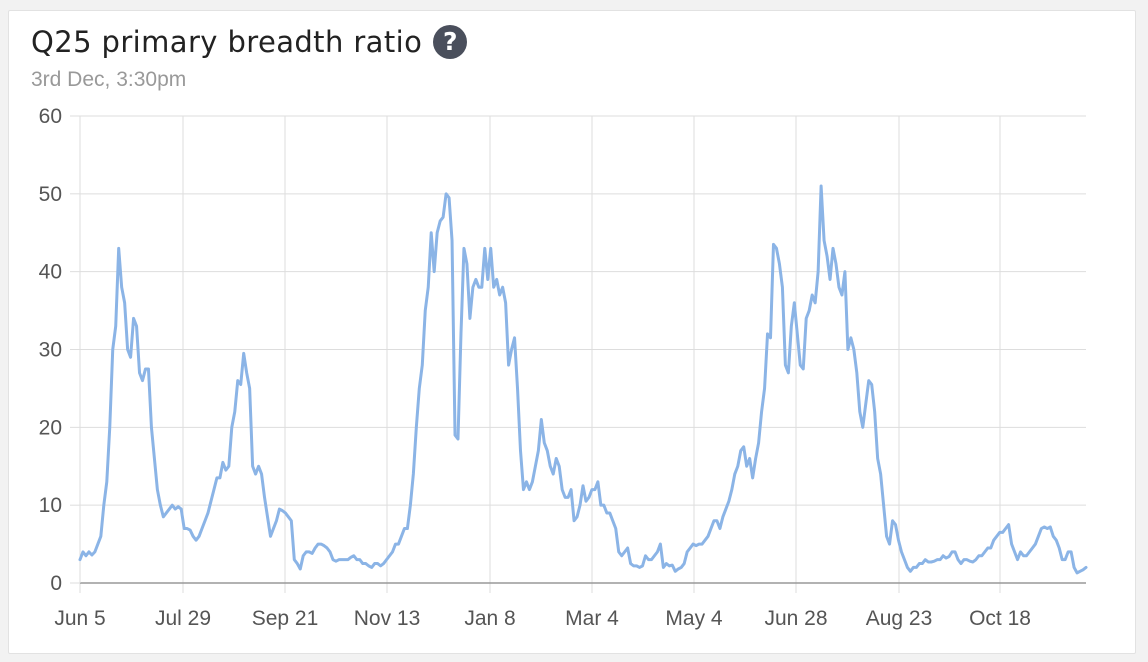 Image resolution: width=1148 pixels, height=662 pixels. What do you see at coordinates (50, 505) in the screenshot?
I see `y-tick-label: 10` at bounding box center [50, 505].